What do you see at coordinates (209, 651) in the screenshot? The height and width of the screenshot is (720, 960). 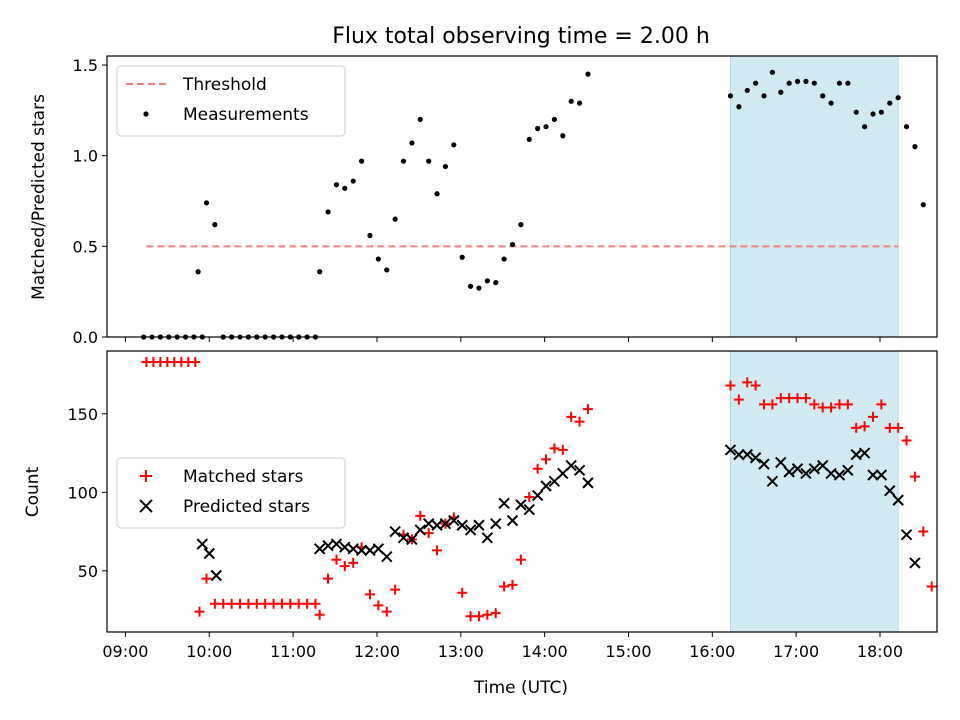 I see `x-tick-label: 10:00` at bounding box center [209, 651].